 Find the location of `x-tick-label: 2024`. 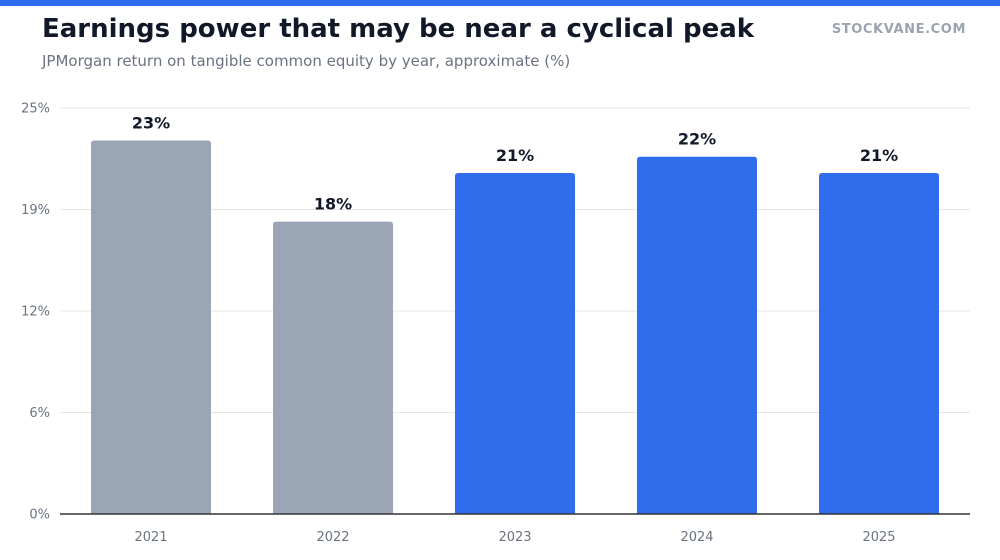

x-tick-label: 2024 is located at coordinates (696, 537).